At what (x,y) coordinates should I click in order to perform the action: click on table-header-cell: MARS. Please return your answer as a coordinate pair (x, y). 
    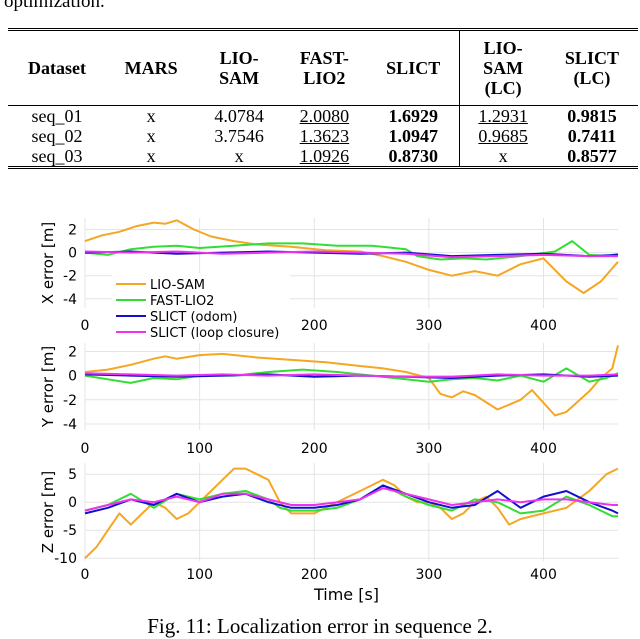
    Looking at the image, I should click on (151, 67).